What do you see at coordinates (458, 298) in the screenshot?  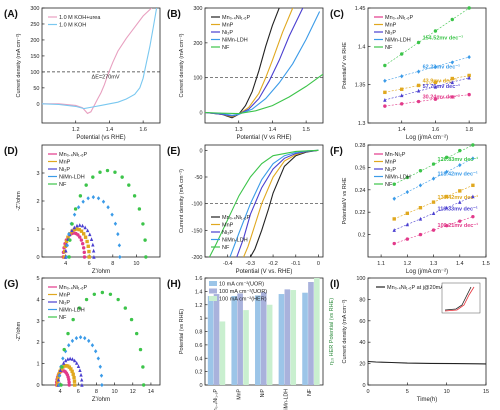 I see `inset-curve` at bounding box center [458, 298].